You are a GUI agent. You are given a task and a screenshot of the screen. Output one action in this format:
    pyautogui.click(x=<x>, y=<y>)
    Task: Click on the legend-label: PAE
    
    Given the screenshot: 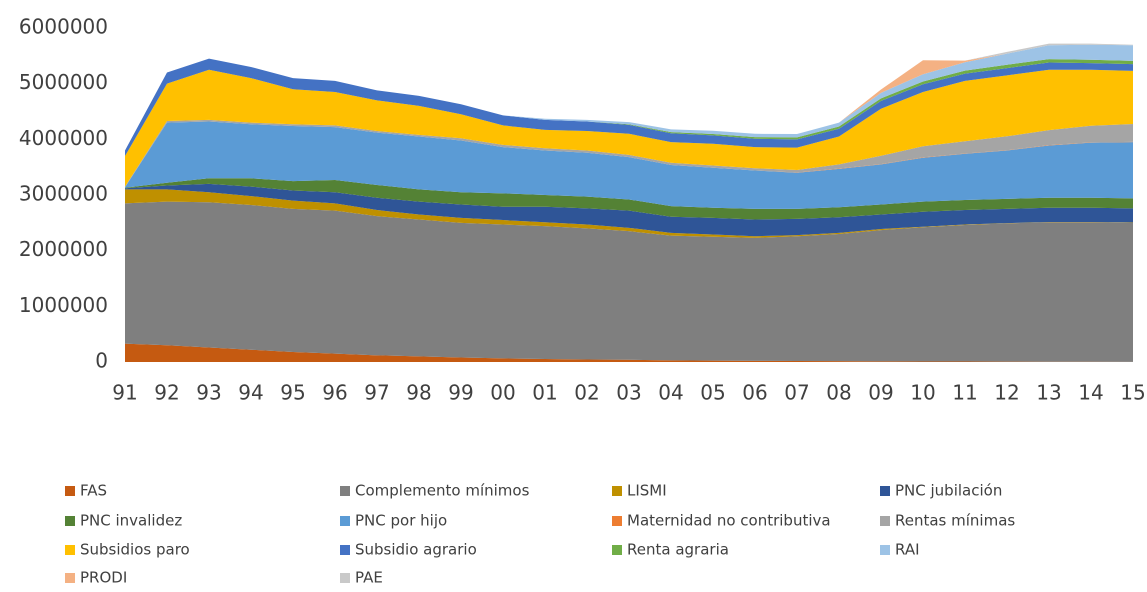 What is the action you would take?
    pyautogui.click(x=369, y=578)
    